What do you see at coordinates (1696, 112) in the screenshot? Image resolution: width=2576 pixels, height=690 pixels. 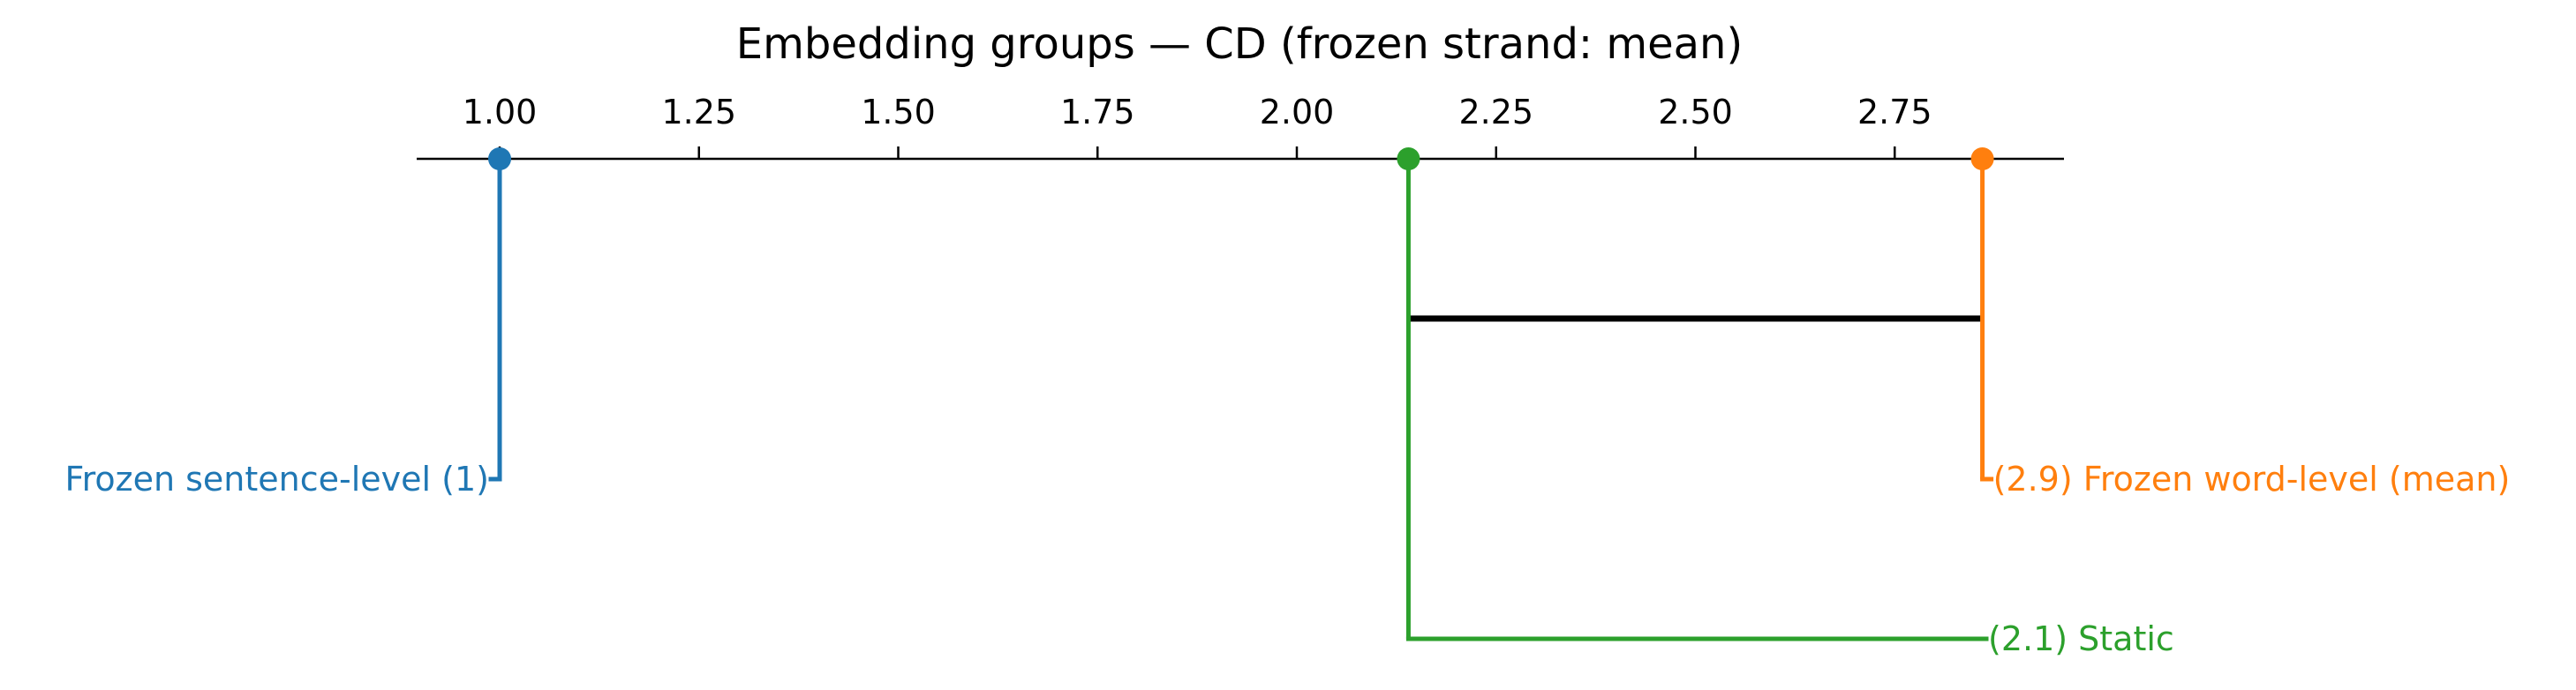 I see `tick-label: 2.50` at bounding box center [1696, 112].